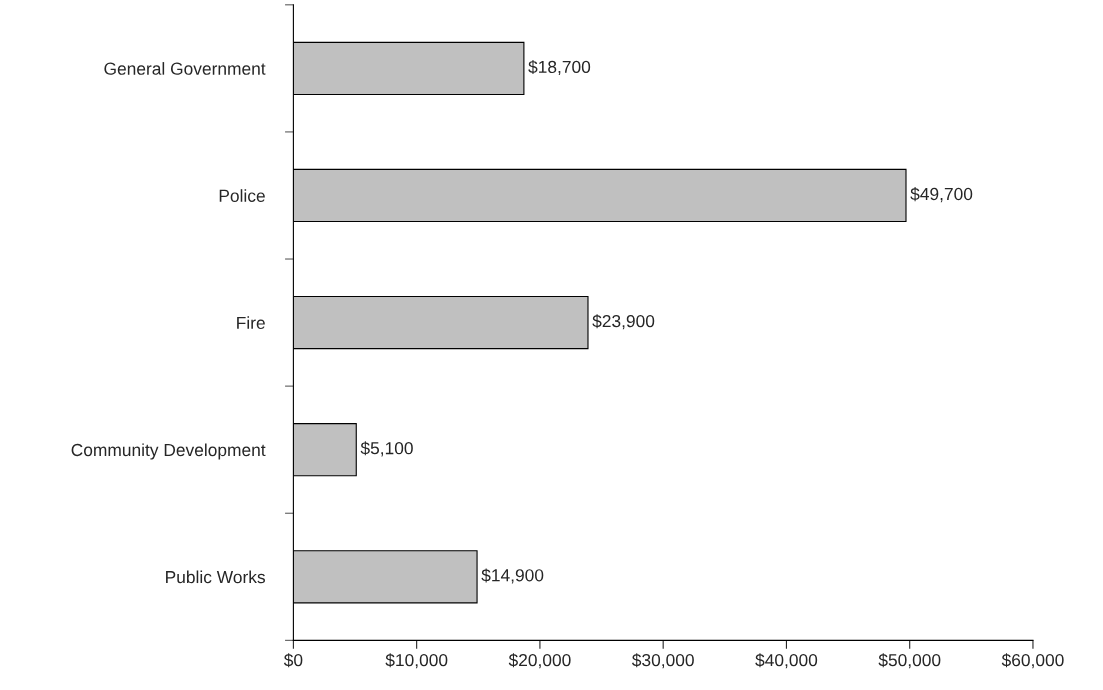  What do you see at coordinates (941, 195) in the screenshot?
I see `data-label: $49,700` at bounding box center [941, 195].